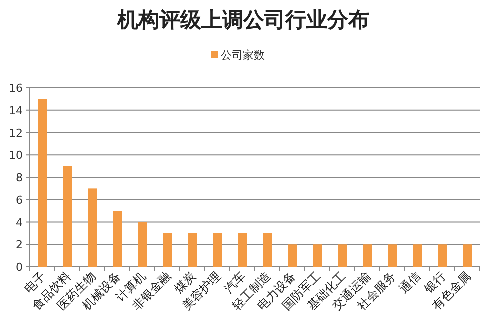  Describe the element at coordinates (19, 245) in the screenshot. I see `y-tick-label: 2` at that location.